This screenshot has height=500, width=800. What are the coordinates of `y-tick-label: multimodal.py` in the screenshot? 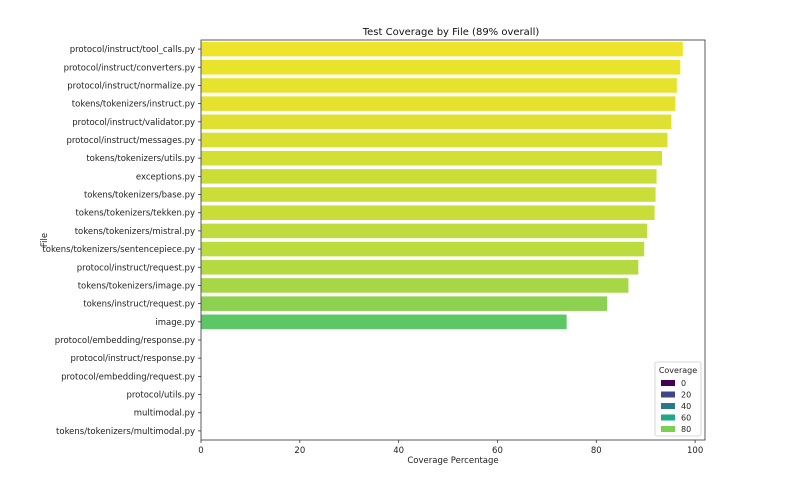 It's located at (164, 414).